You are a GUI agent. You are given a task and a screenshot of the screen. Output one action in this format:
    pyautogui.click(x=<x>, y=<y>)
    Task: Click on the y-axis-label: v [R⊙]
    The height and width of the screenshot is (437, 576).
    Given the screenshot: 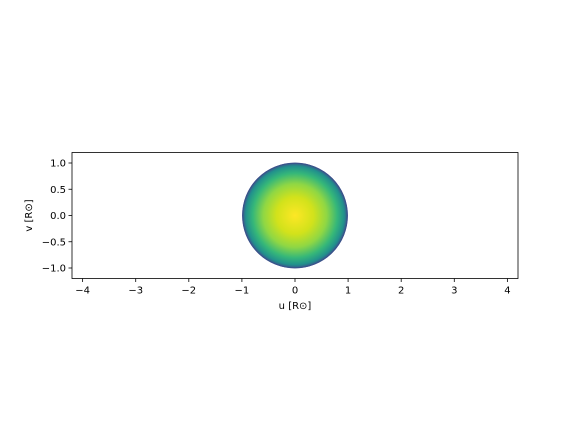 What is the action you would take?
    pyautogui.click(x=29, y=215)
    